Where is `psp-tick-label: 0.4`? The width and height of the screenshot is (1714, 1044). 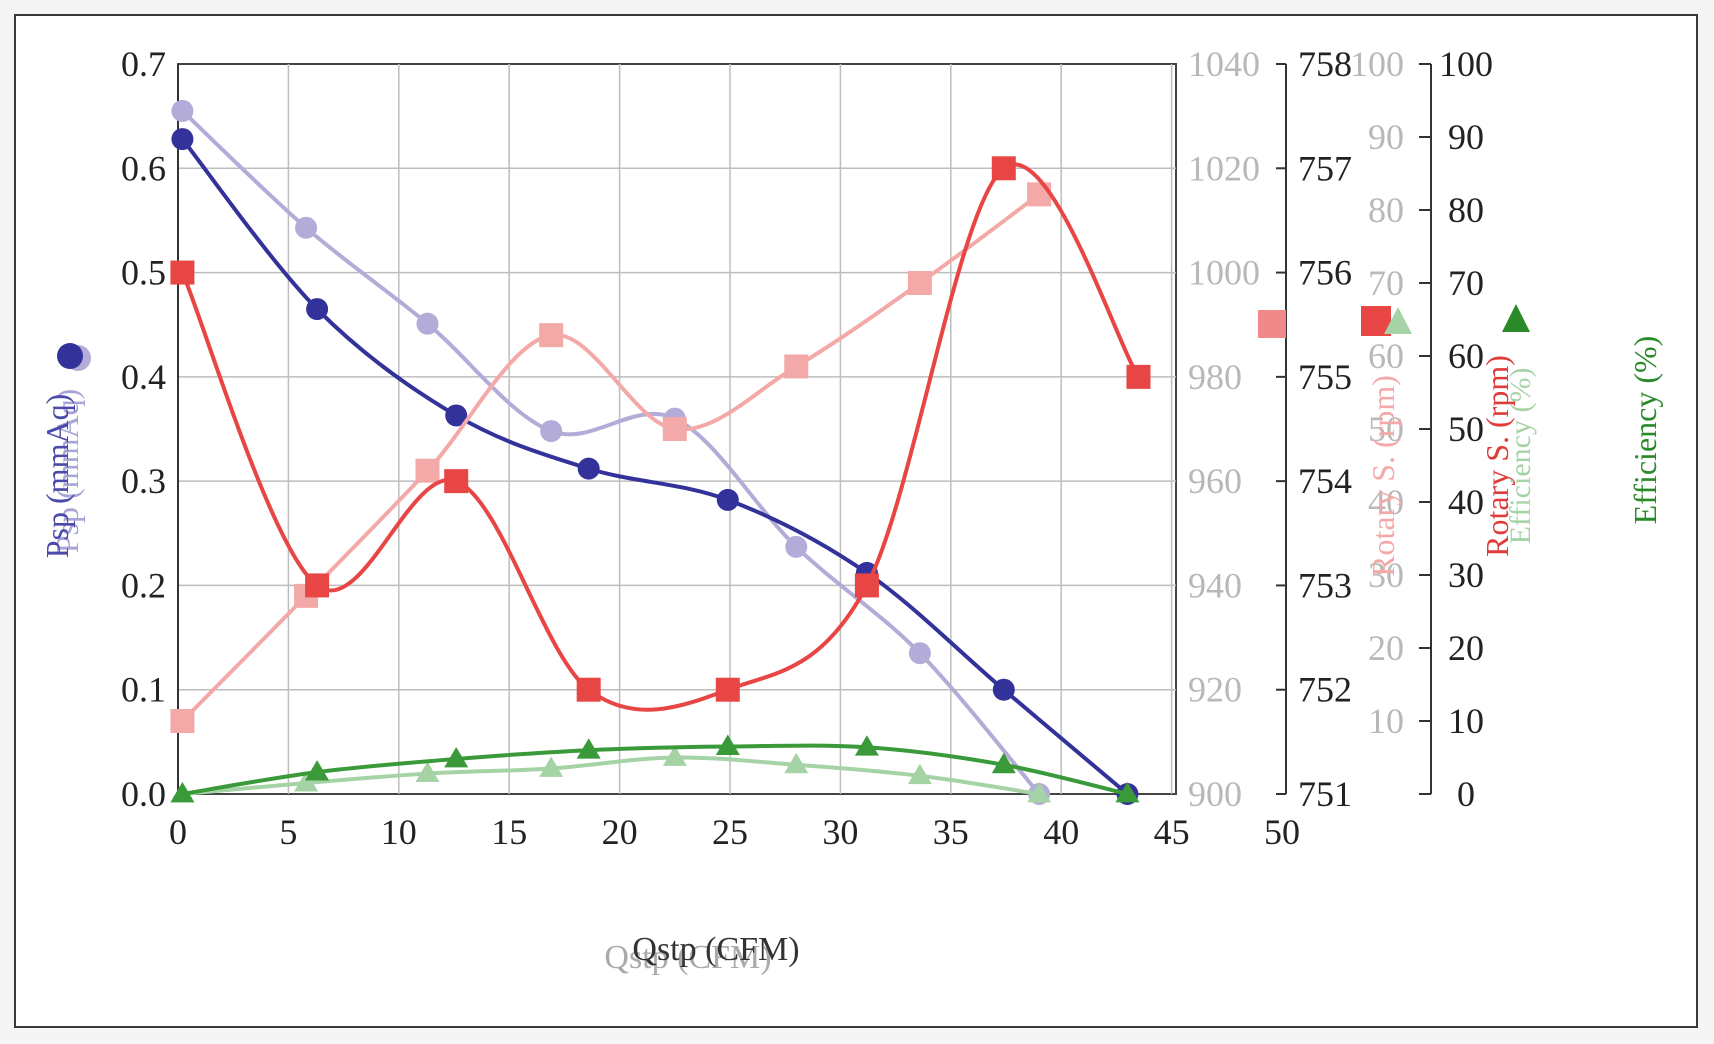 psp-tick-label: 0.4 is located at coordinates (143, 377).